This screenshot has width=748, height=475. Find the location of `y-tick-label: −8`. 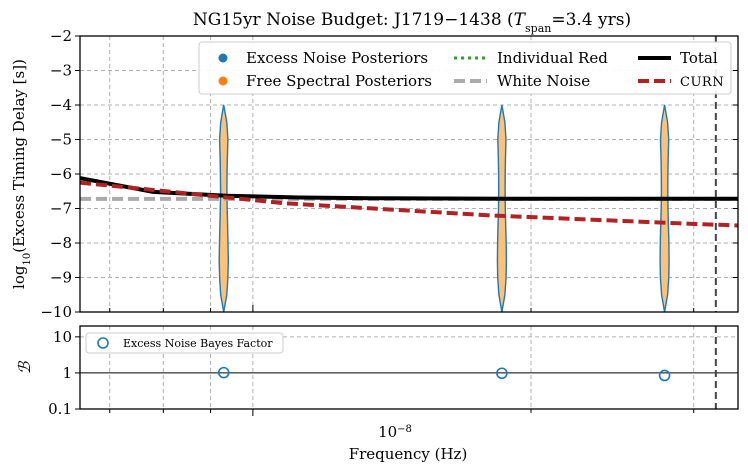

y-tick-label: −8 is located at coordinates (61, 243).